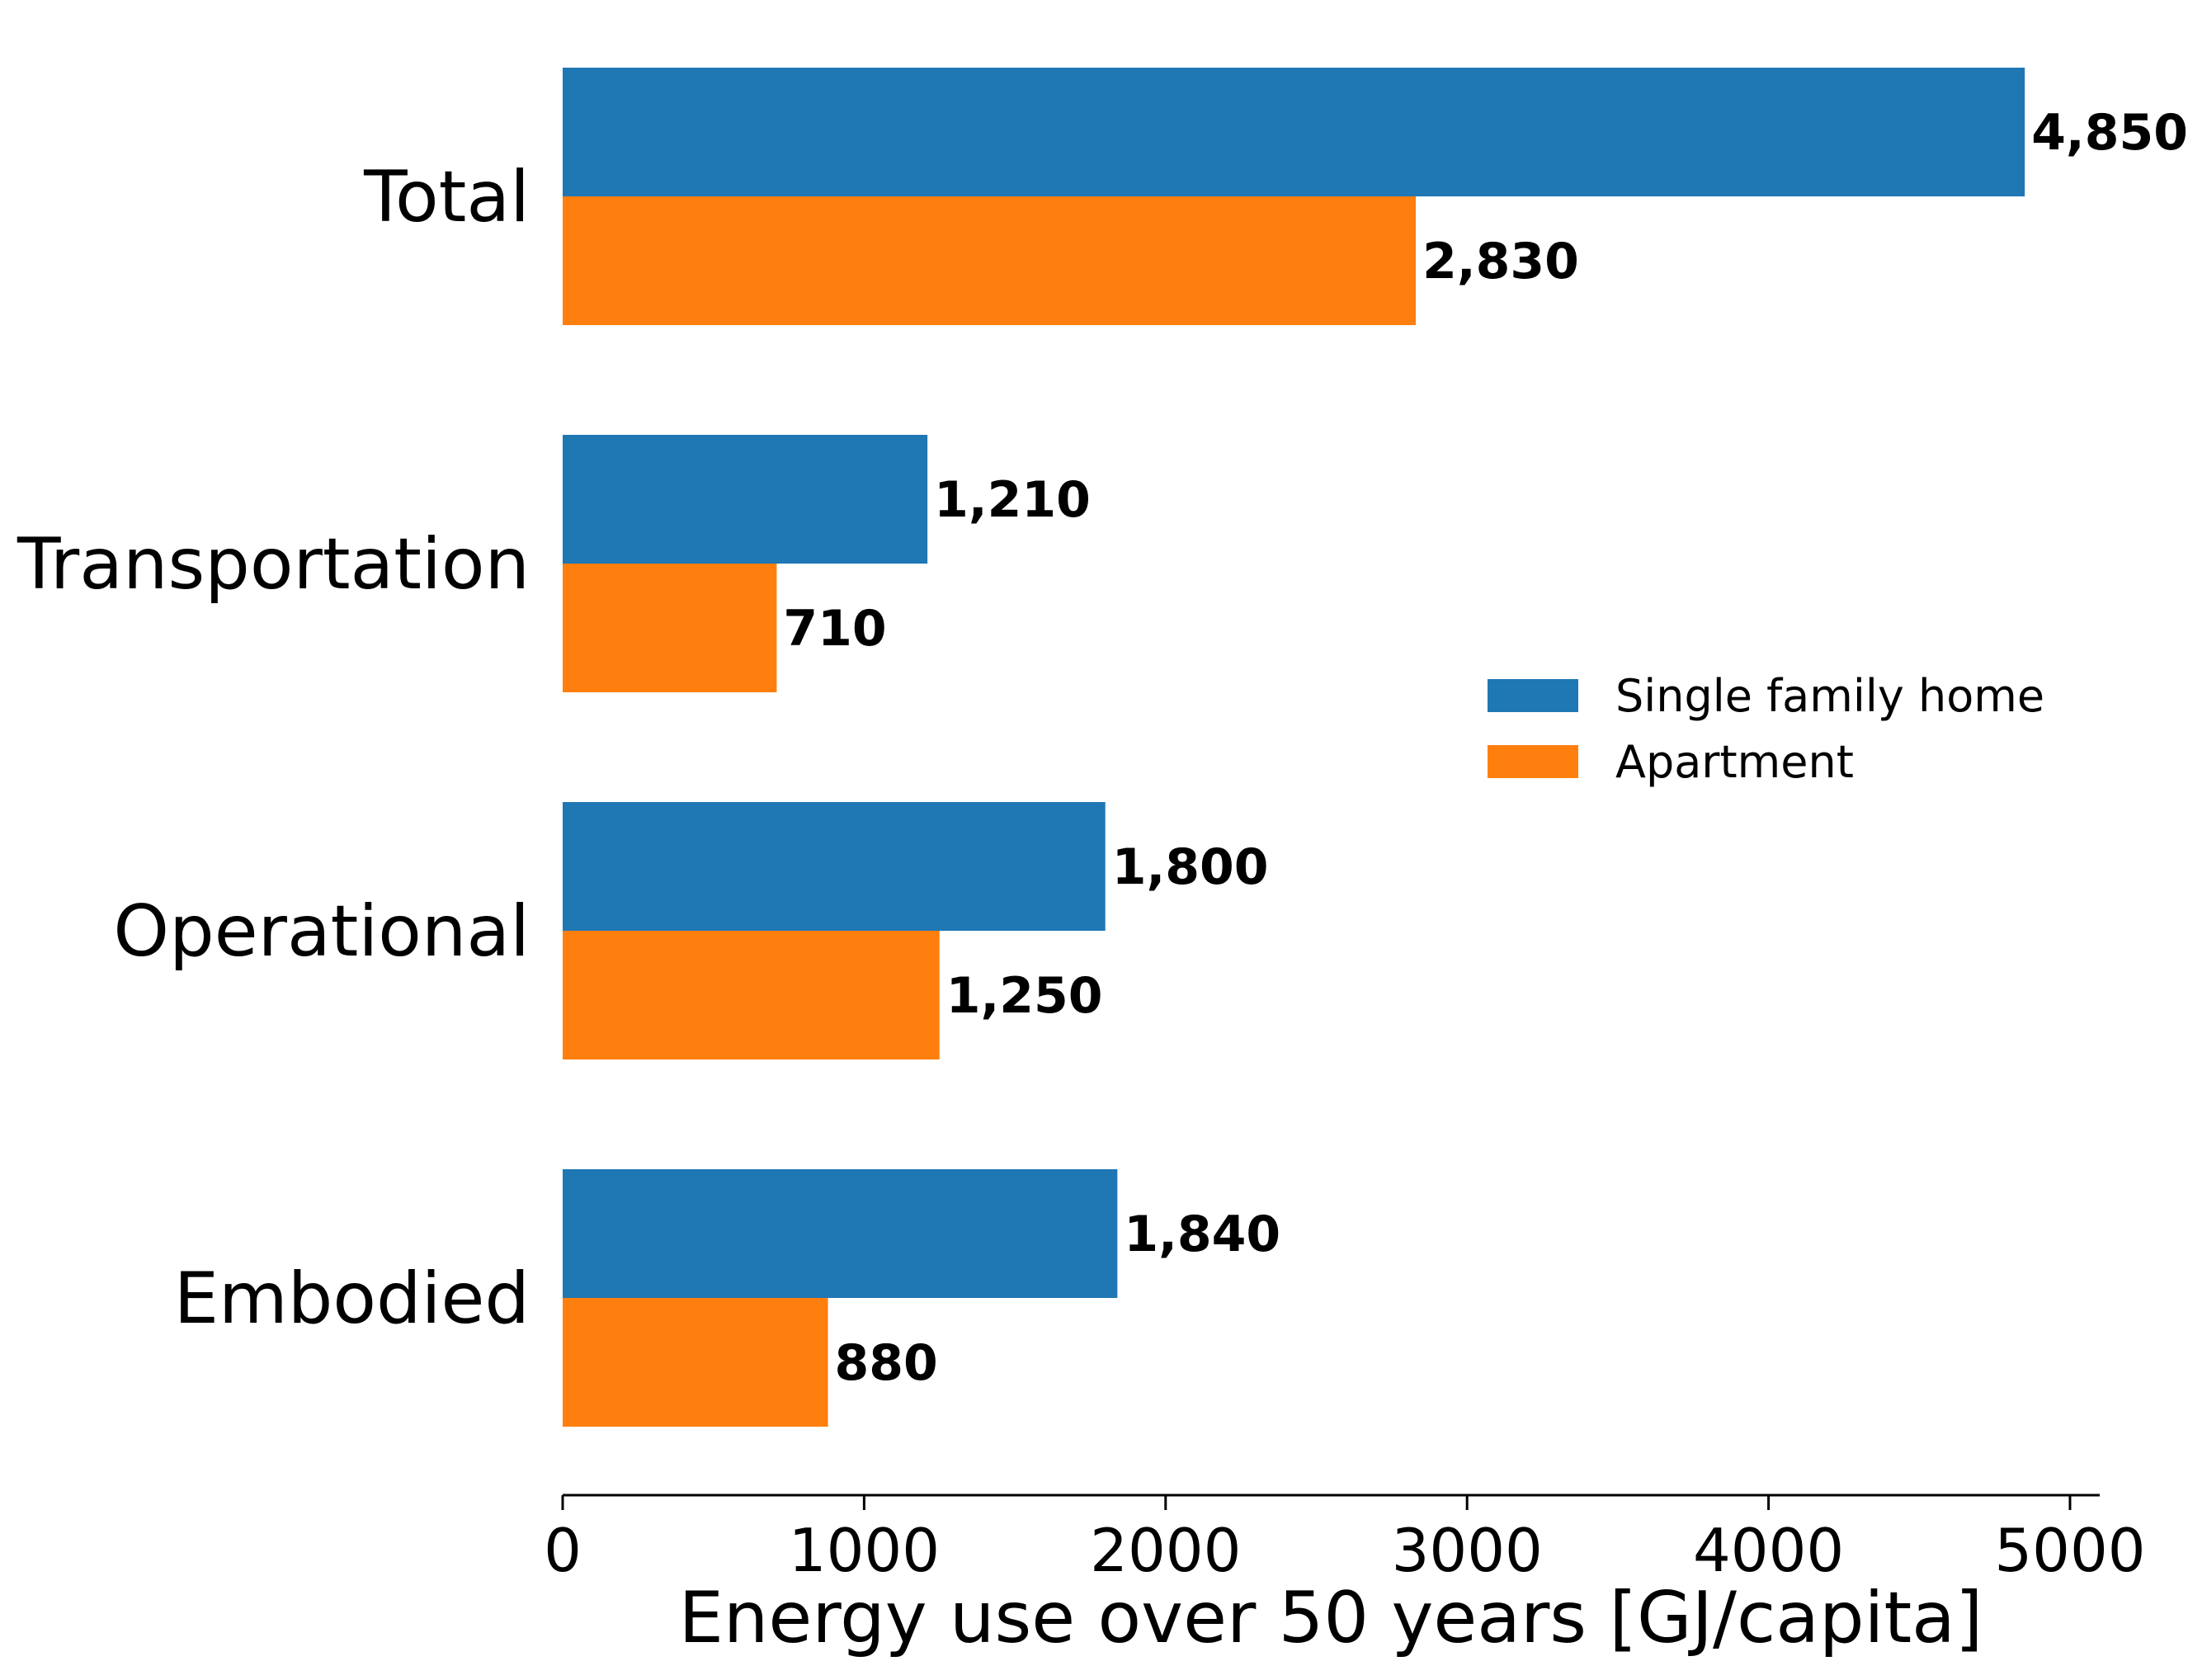 This screenshot has width=2202, height=1680. Describe the element at coordinates (321, 931) in the screenshot. I see `category-label-operational: Operational` at that location.